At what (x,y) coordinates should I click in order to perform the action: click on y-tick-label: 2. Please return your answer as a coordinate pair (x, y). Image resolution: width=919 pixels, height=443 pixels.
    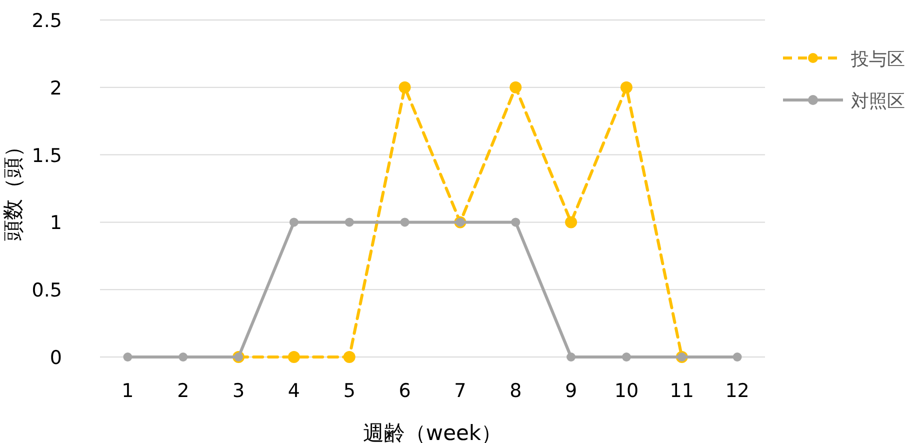
    Looking at the image, I should click on (56, 88).